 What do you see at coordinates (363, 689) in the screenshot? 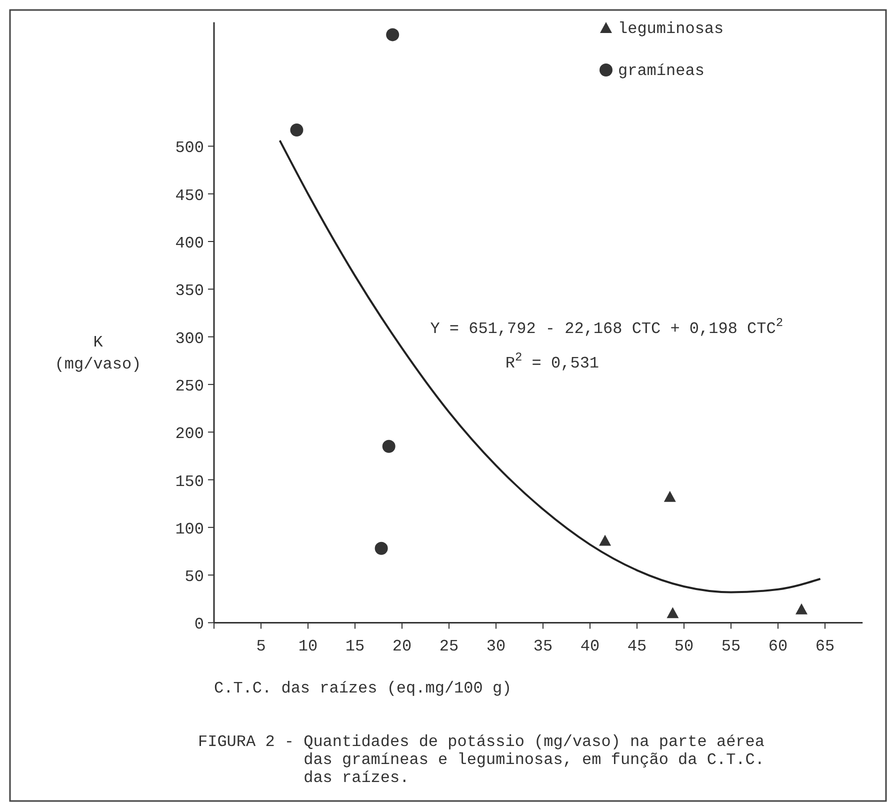
I see `x-axis-title: C.T.C. das raízes (eq.mg/100 g)` at bounding box center [363, 689].